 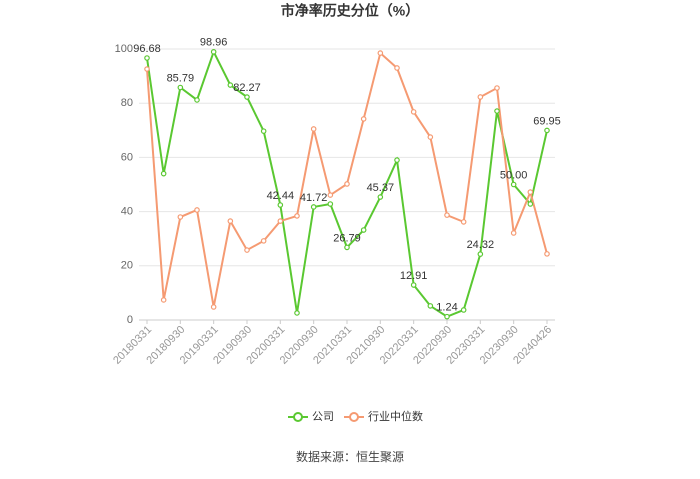 What do you see at coordinates (314, 198) in the screenshot?
I see `data-label: 41.72` at bounding box center [314, 198].